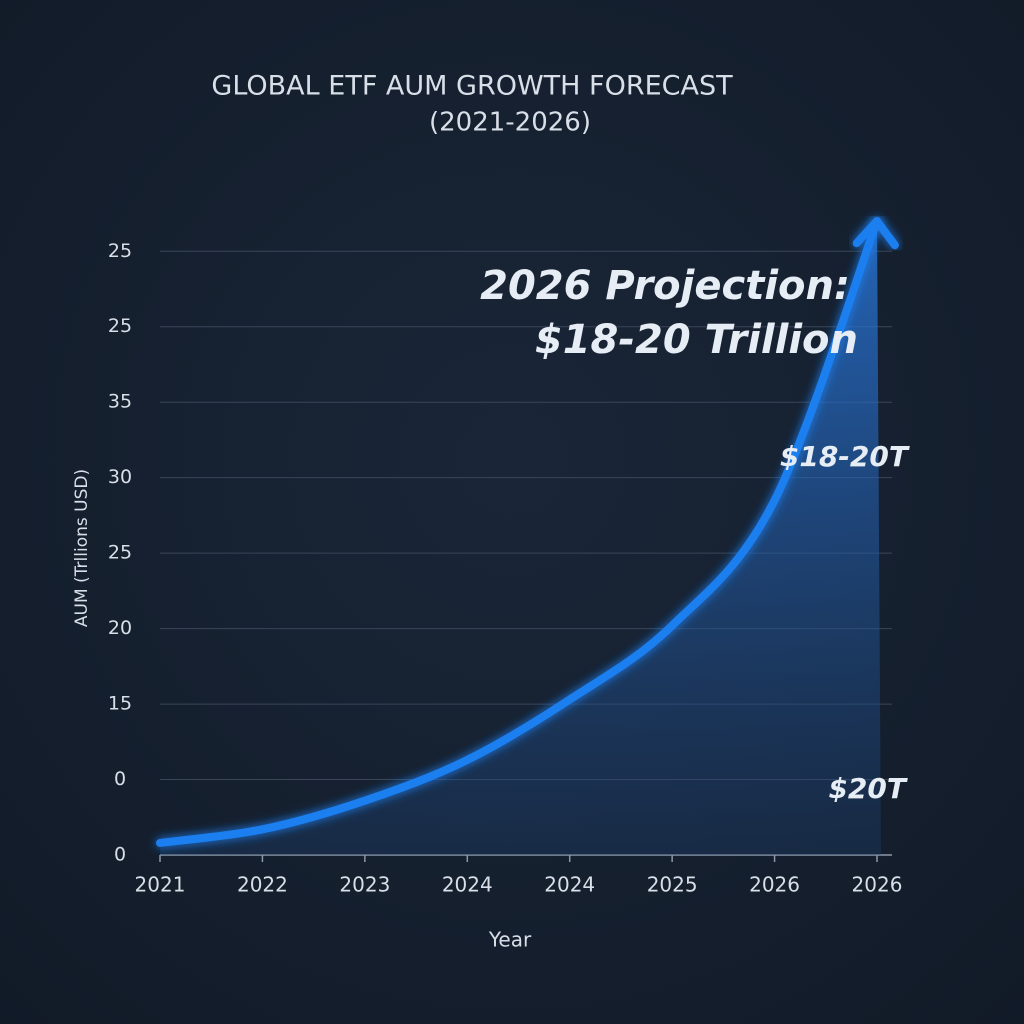 This screenshot has height=1024, width=1024. I want to click on chart-title: GLOBAL ETF AUM GROWTH FORECAST, so click(472, 86).